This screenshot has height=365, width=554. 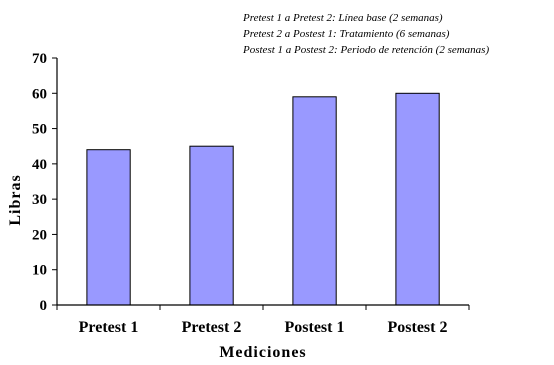 What do you see at coordinates (39, 130) in the screenshot?
I see `y-tick-label: 50` at bounding box center [39, 130].